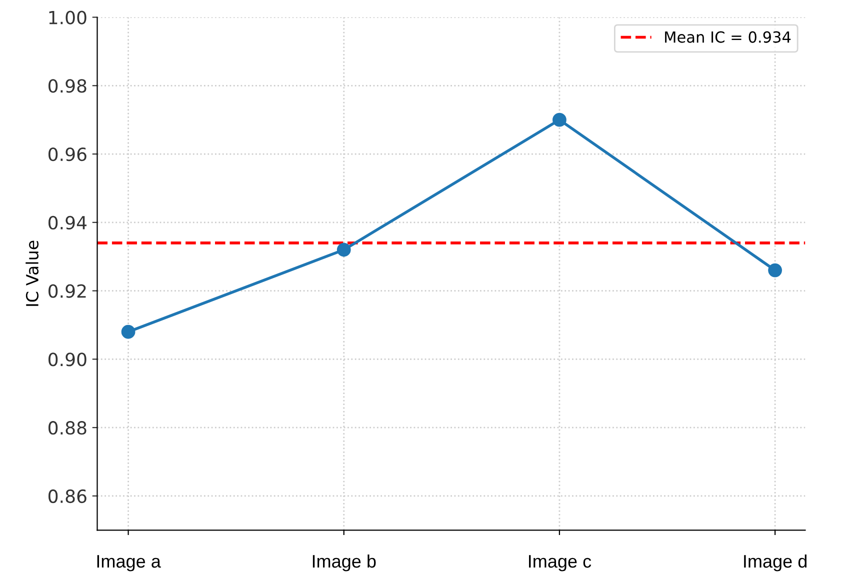 Image resolution: width=853 pixels, height=575 pixels. What do you see at coordinates (32, 273) in the screenshot?
I see `y-axis-title: IC Value` at bounding box center [32, 273].